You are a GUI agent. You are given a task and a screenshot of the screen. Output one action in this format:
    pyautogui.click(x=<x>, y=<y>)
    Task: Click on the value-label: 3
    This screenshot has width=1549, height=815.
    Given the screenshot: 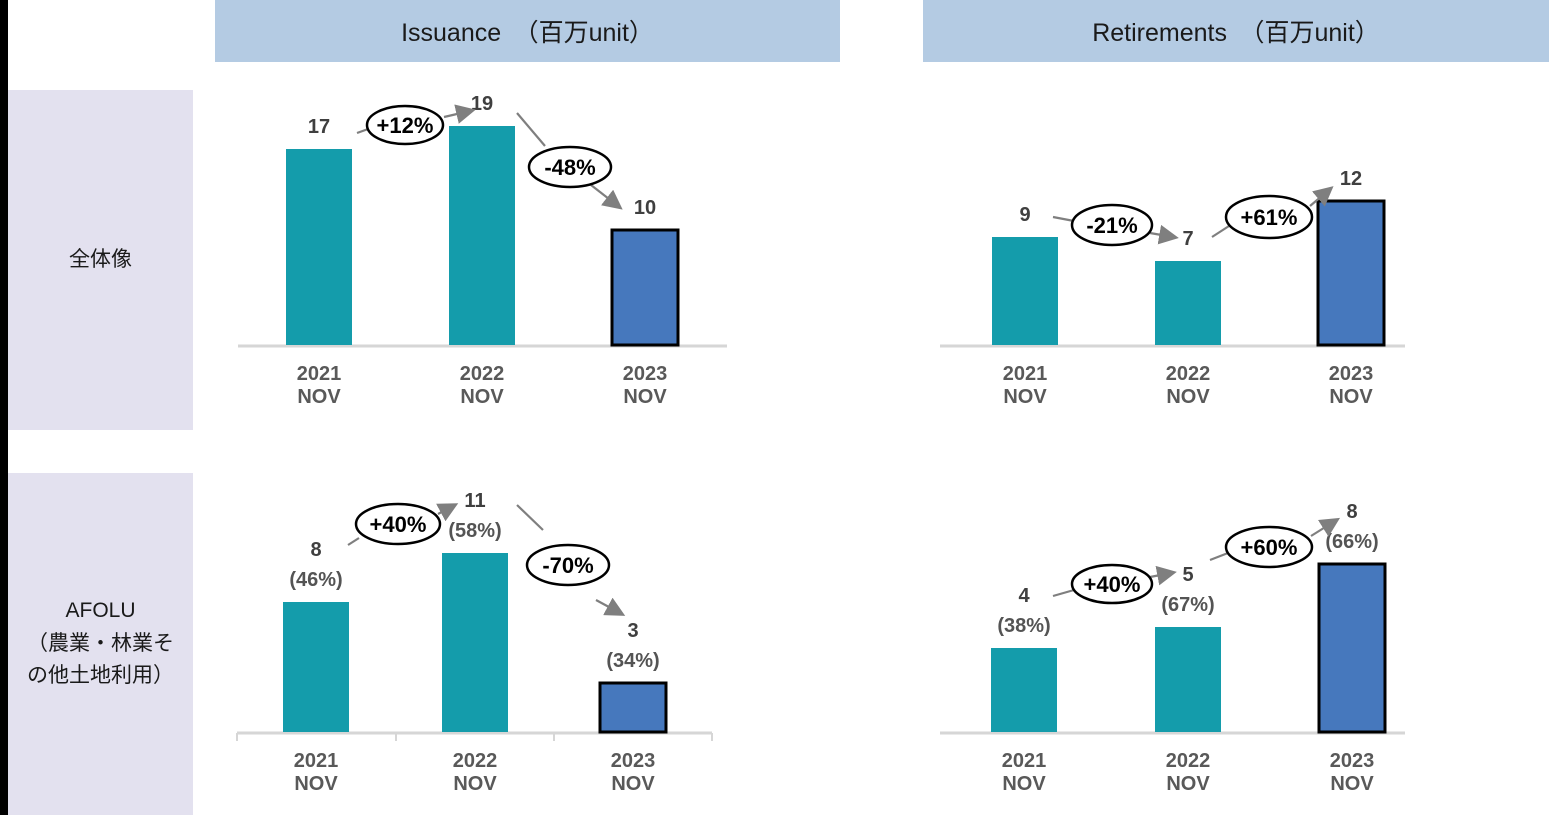 What is the action you would take?
    pyautogui.click(x=632, y=631)
    